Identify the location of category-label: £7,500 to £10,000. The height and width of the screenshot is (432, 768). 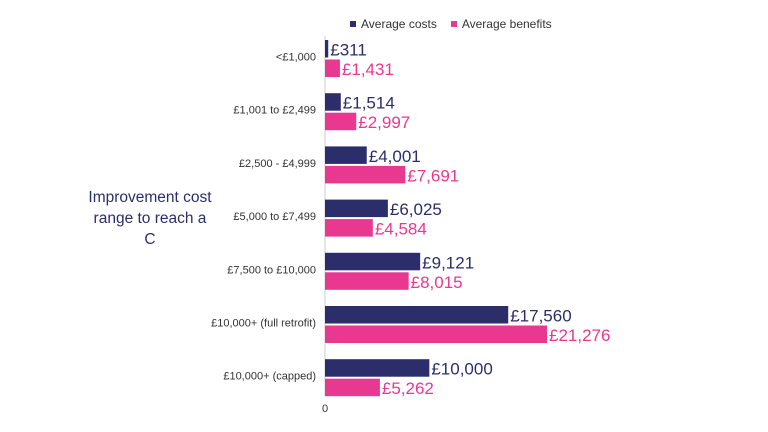
(271, 270).